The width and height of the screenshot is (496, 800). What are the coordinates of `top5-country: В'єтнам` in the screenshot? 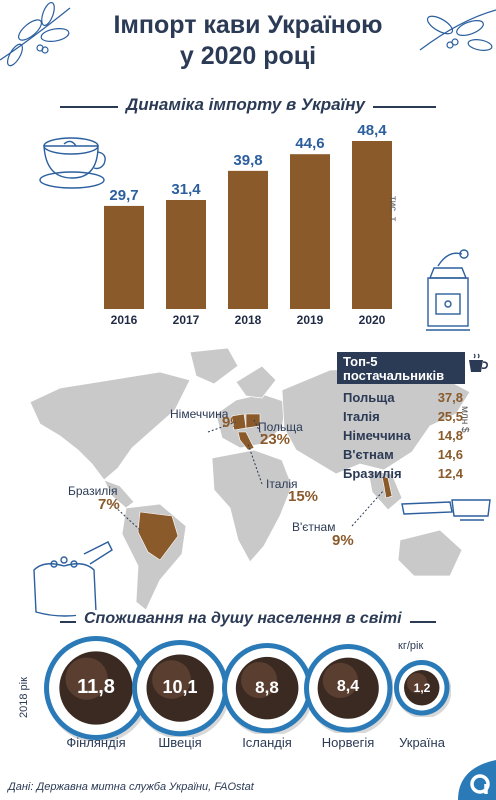 It's located at (368, 454).